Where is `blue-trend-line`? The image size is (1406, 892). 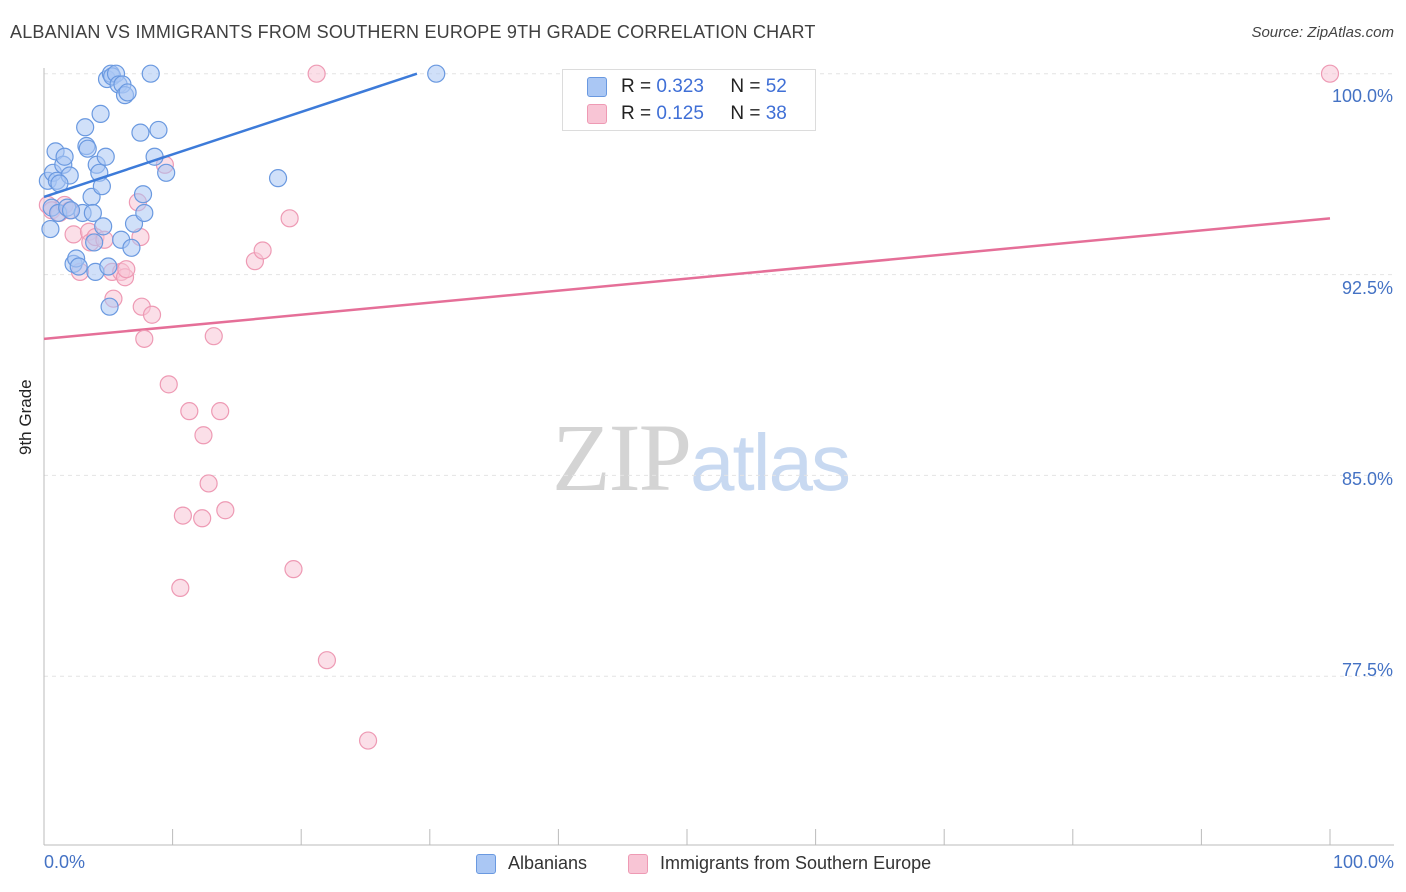 blue-trend-line is located at coordinates (230, 135).